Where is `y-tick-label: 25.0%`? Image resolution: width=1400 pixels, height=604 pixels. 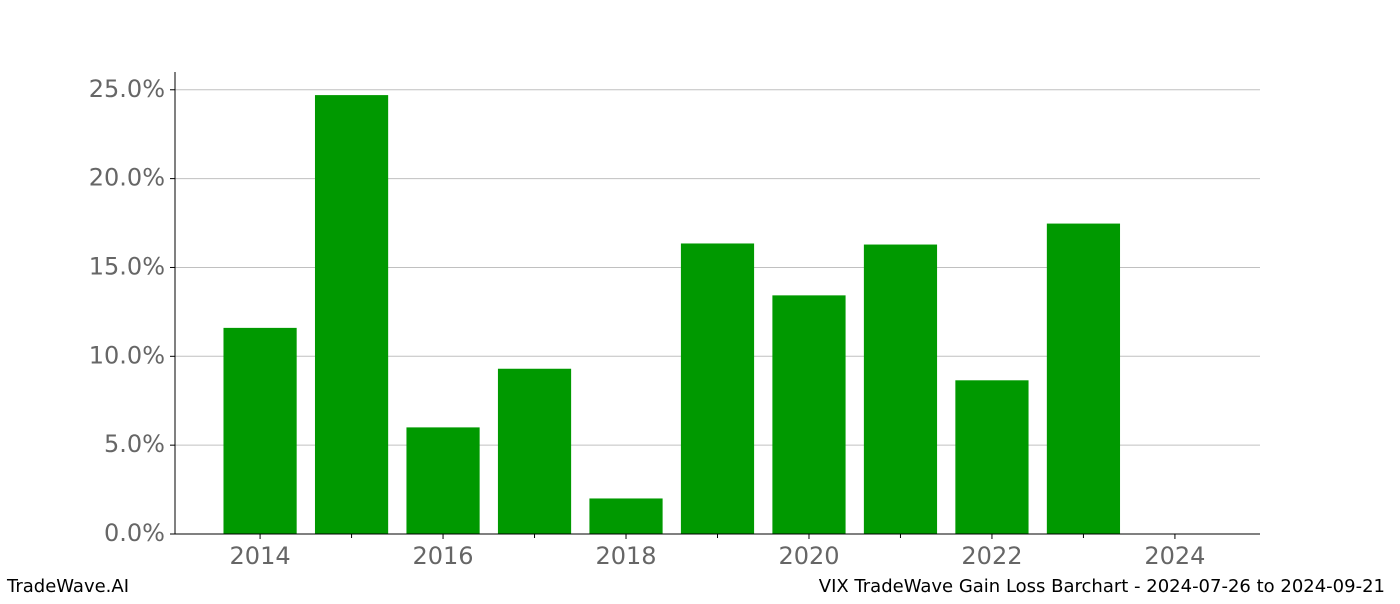 y-tick-label: 25.0% is located at coordinates (127, 89).